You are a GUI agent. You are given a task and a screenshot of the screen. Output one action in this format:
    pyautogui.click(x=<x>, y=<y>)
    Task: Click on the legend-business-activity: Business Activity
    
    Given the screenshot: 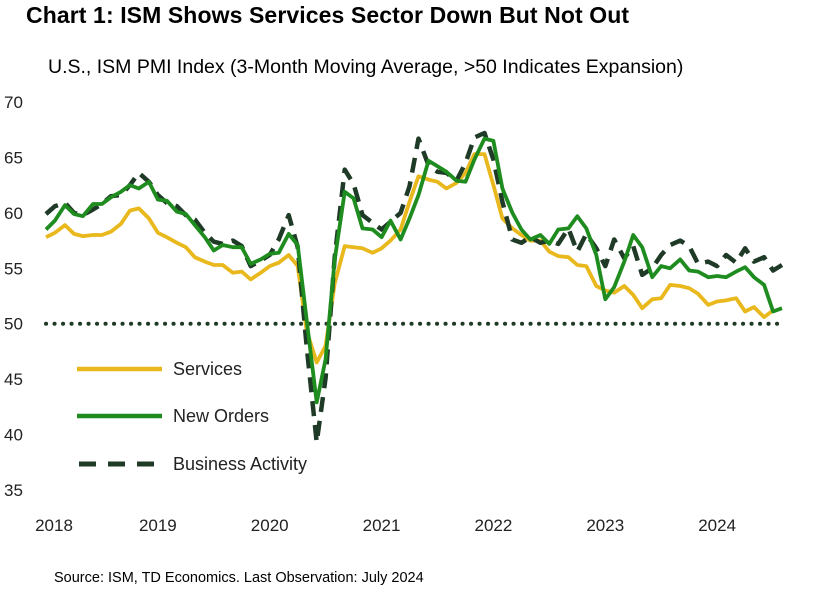 What is the action you would take?
    pyautogui.click(x=193, y=464)
    